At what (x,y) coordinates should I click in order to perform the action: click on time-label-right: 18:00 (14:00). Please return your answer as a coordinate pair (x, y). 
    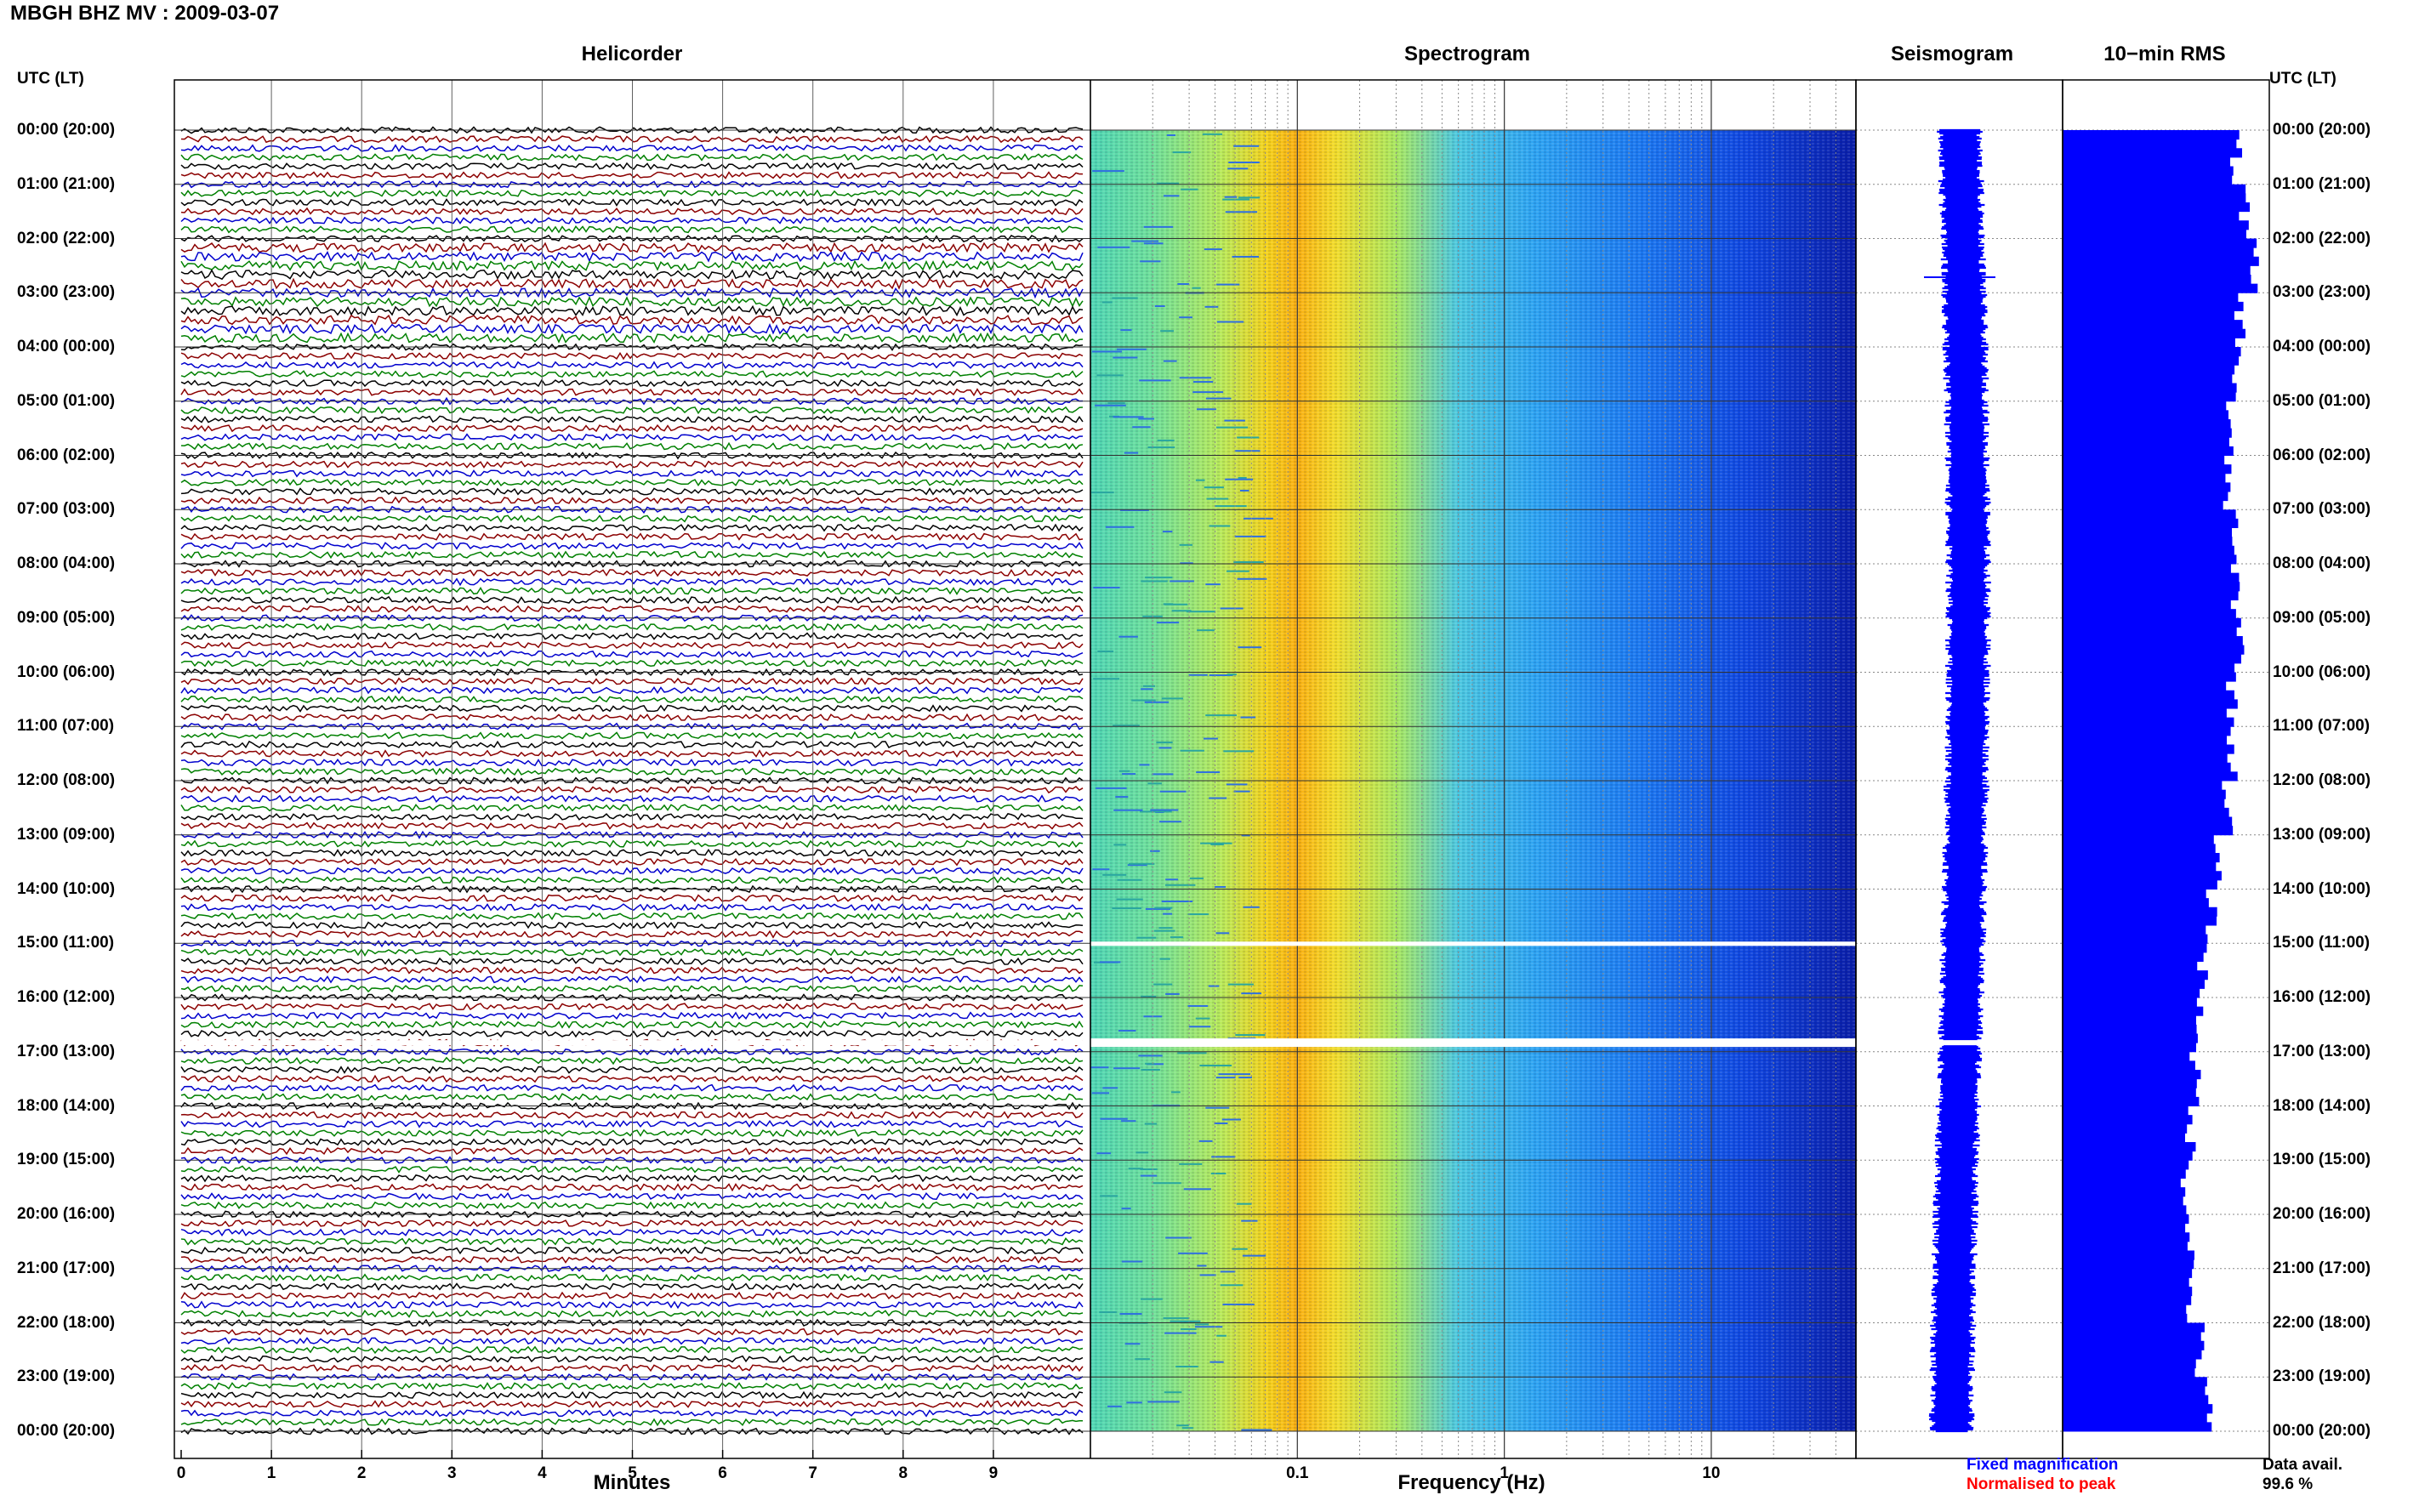
    Looking at the image, I should click on (2322, 1105).